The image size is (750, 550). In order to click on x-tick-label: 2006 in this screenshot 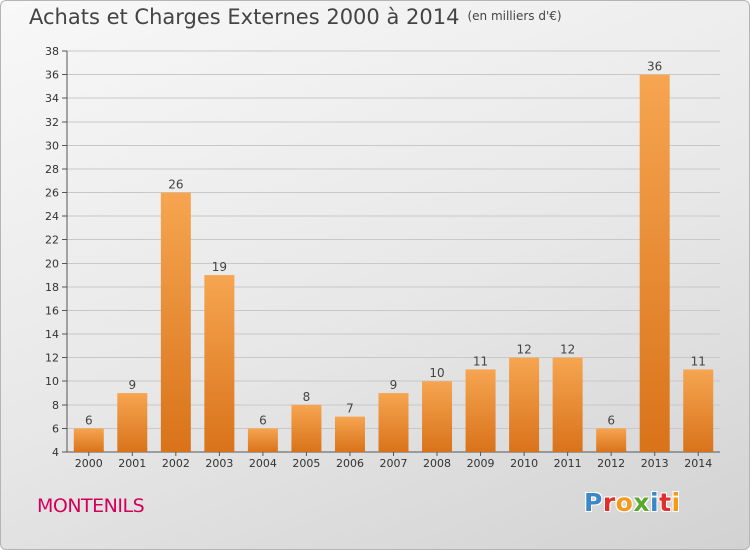, I will do `click(350, 463)`.